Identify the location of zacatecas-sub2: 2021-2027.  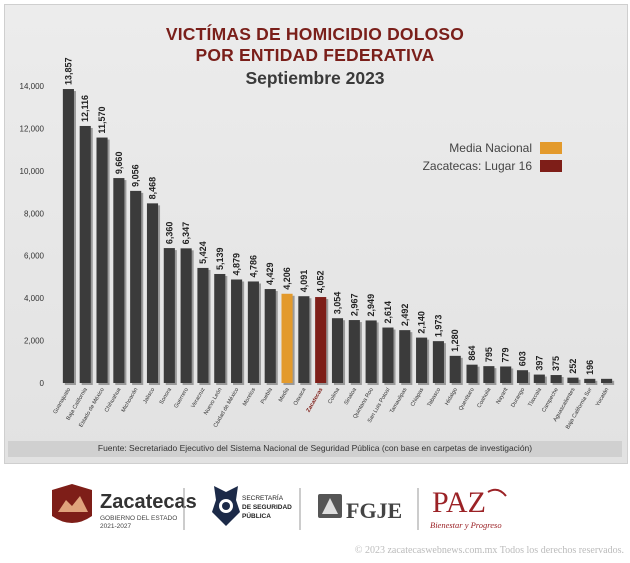
(115, 526).